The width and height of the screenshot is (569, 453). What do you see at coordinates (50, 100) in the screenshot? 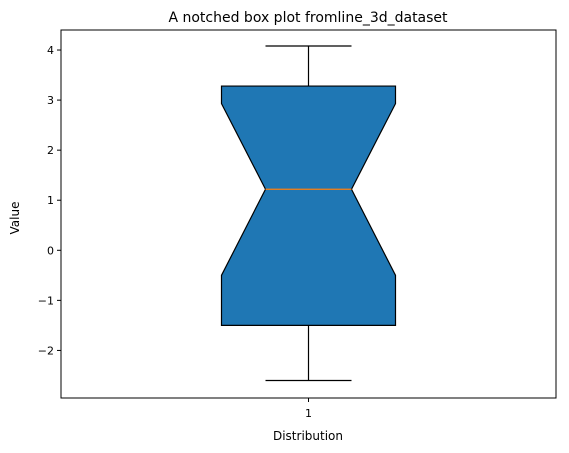
I see `y-tick-label: 3` at bounding box center [50, 100].